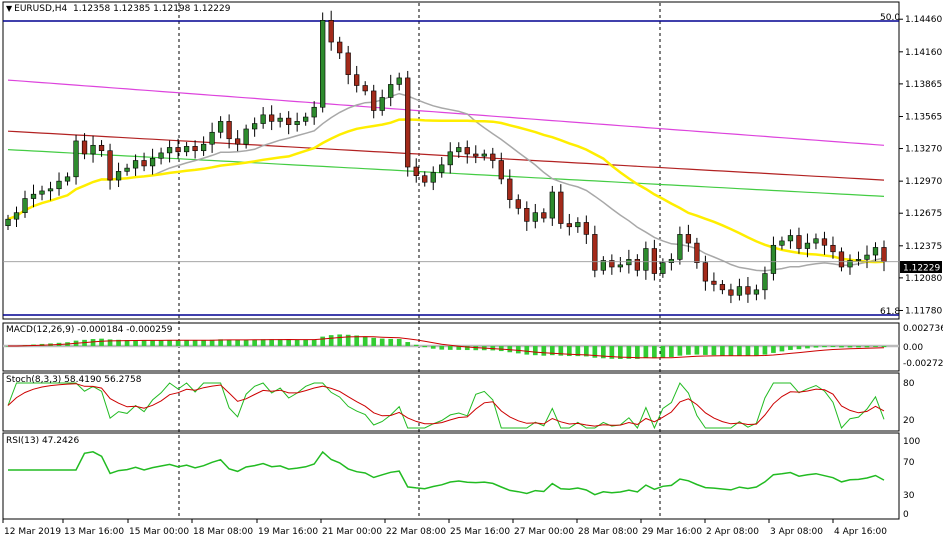 This screenshot has height=542, width=943. I want to click on macd-axis-label: -0.002723, so click(923, 364).